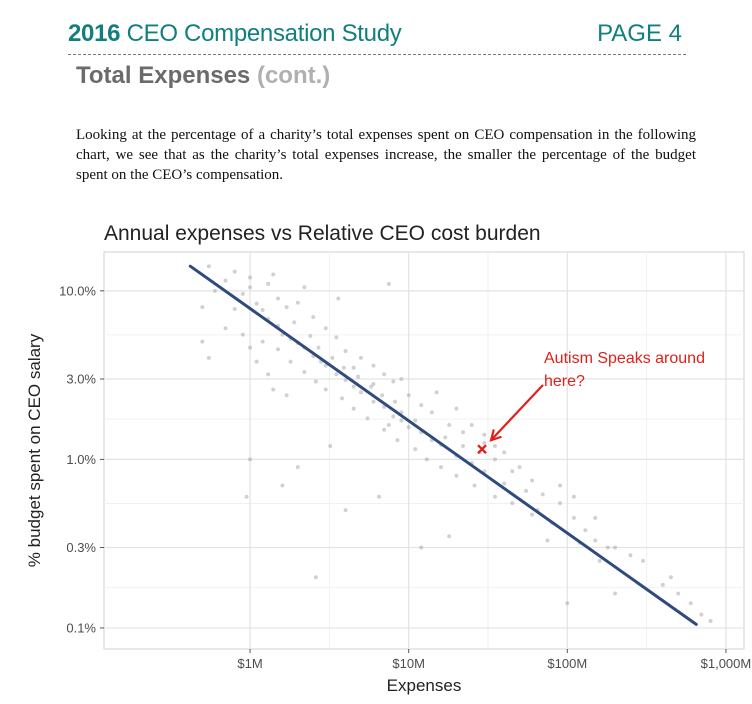 The height and width of the screenshot is (704, 752). I want to click on y-tick-label: 1.0%, so click(81, 459).